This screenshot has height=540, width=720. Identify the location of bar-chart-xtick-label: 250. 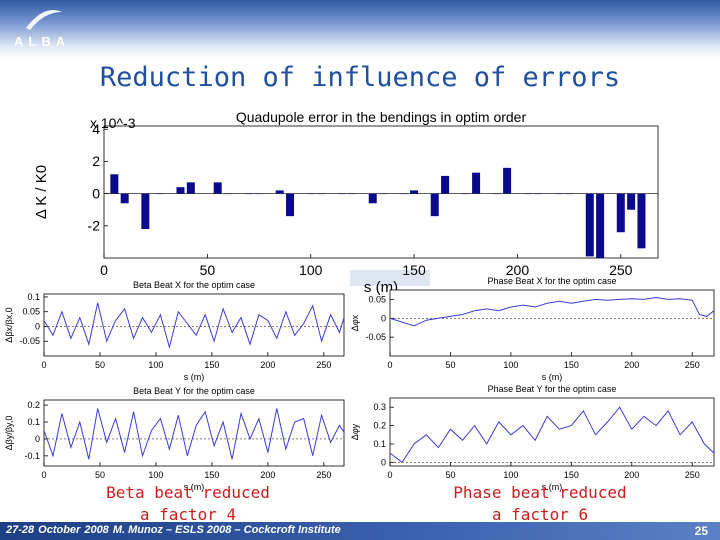
(621, 270).